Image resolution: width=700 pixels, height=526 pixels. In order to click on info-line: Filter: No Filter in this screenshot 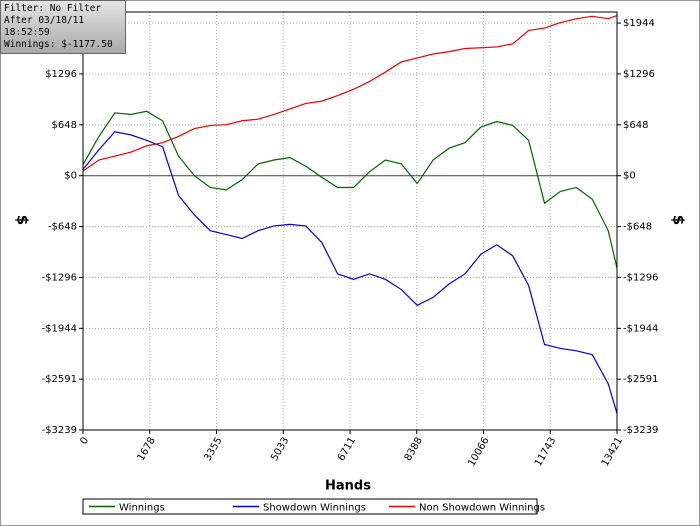, I will do `click(53, 8)`.